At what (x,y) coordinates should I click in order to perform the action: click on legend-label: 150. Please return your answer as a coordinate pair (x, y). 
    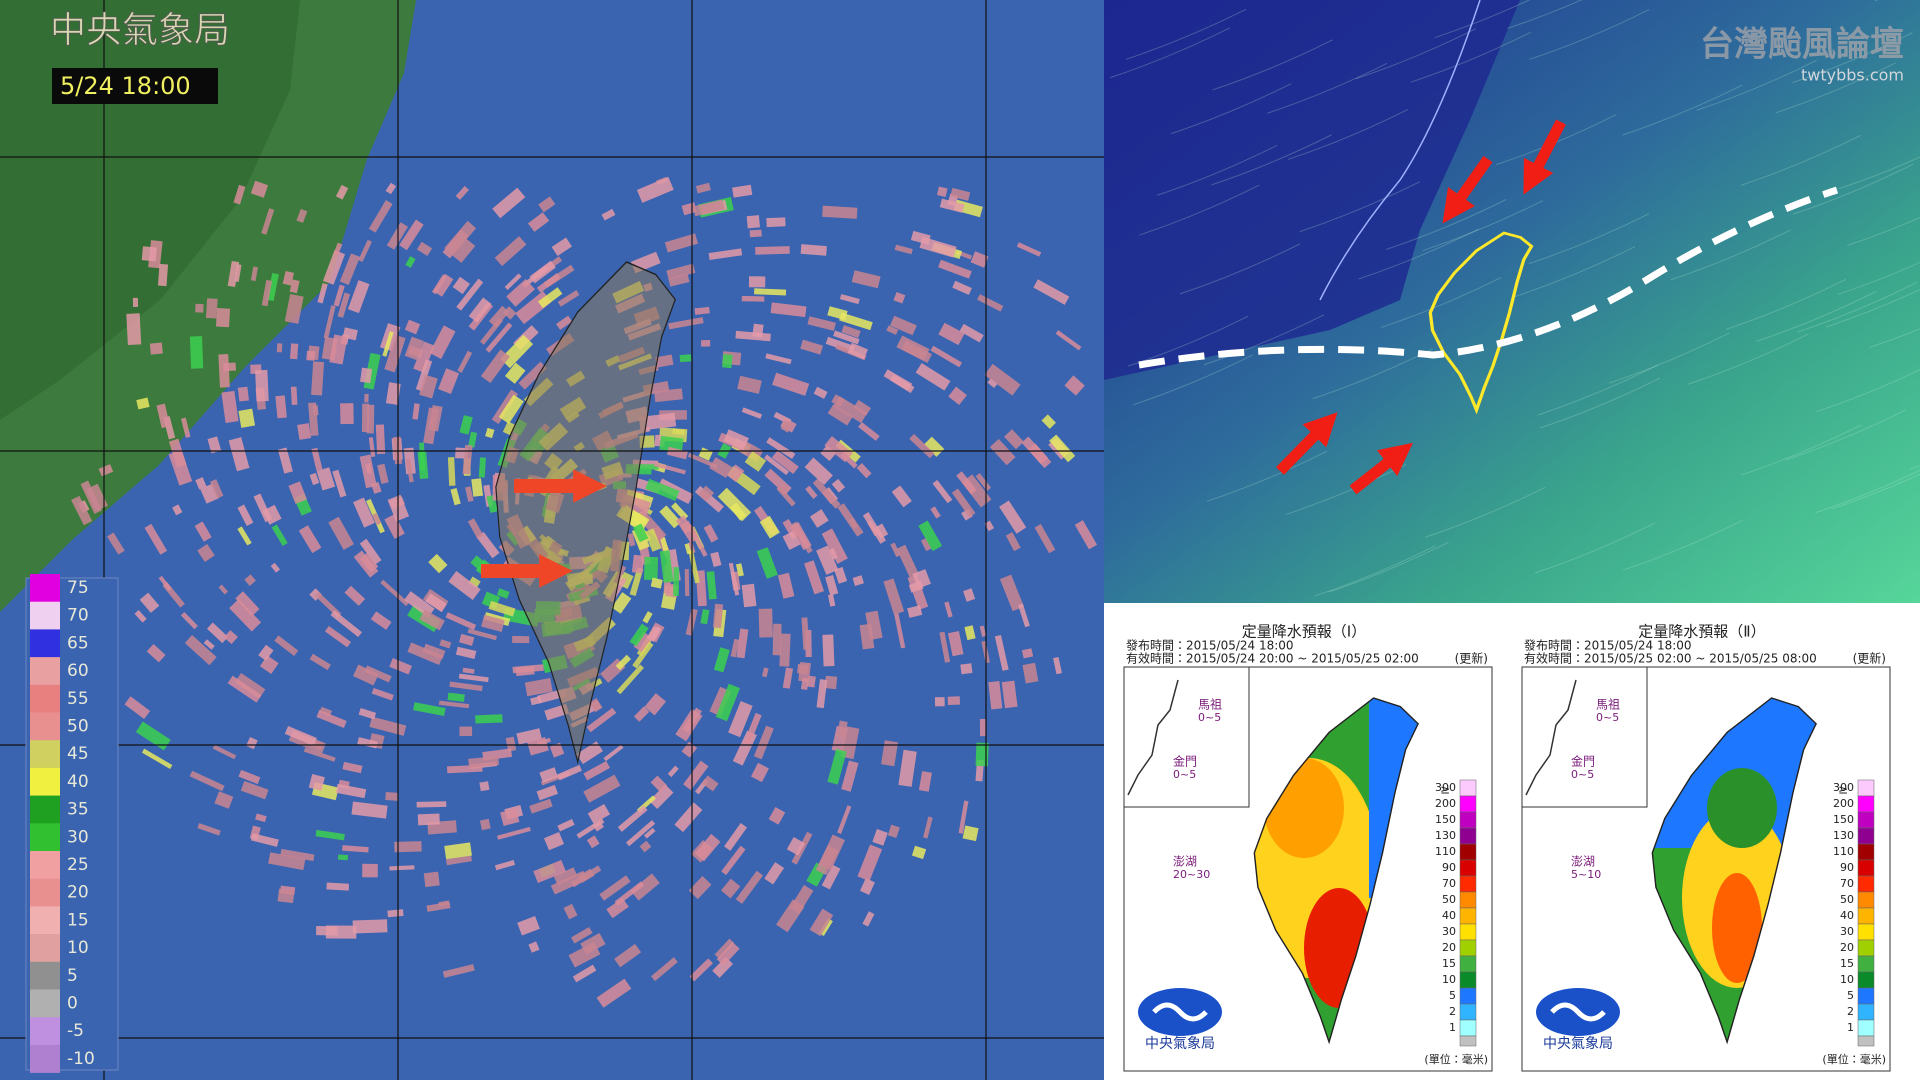
    Looking at the image, I should click on (1445, 819).